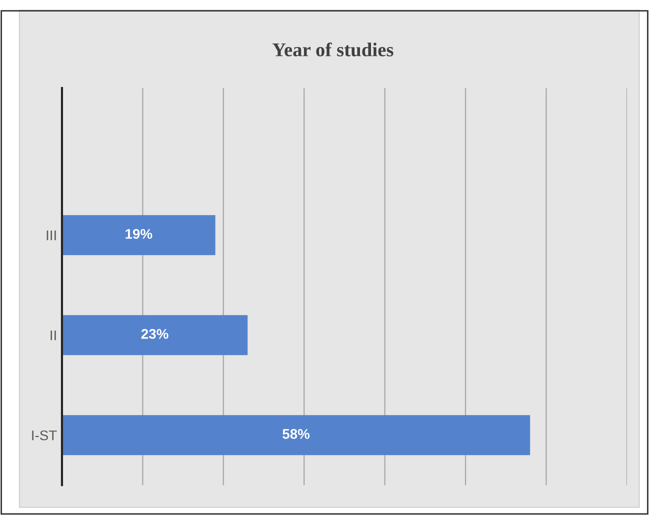 The image size is (649, 515). Describe the element at coordinates (333, 49) in the screenshot. I see `chart-title: Year of studies` at that location.